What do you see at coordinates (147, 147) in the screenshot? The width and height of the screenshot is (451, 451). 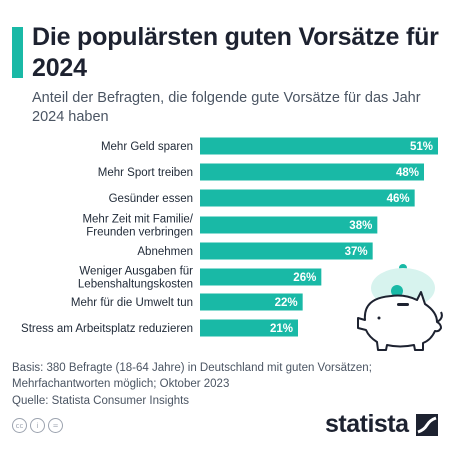 I see `category-label-0: Mehr Geld sparen` at bounding box center [147, 147].